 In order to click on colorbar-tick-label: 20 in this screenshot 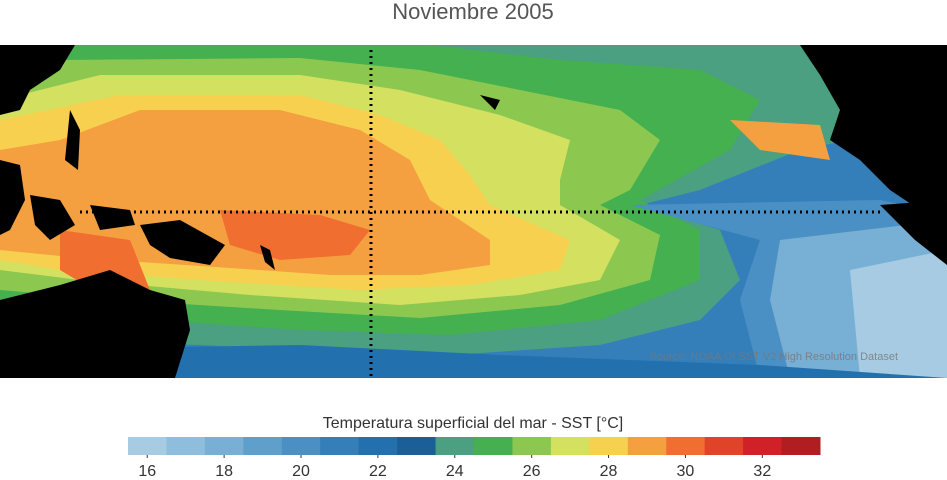, I will do `click(301, 471)`.